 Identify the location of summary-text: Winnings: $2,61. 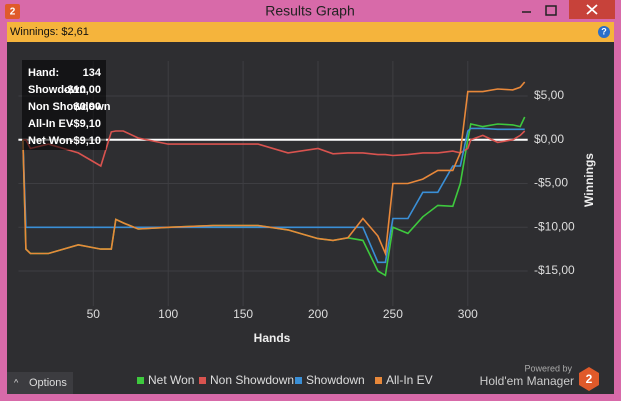
(49, 32).